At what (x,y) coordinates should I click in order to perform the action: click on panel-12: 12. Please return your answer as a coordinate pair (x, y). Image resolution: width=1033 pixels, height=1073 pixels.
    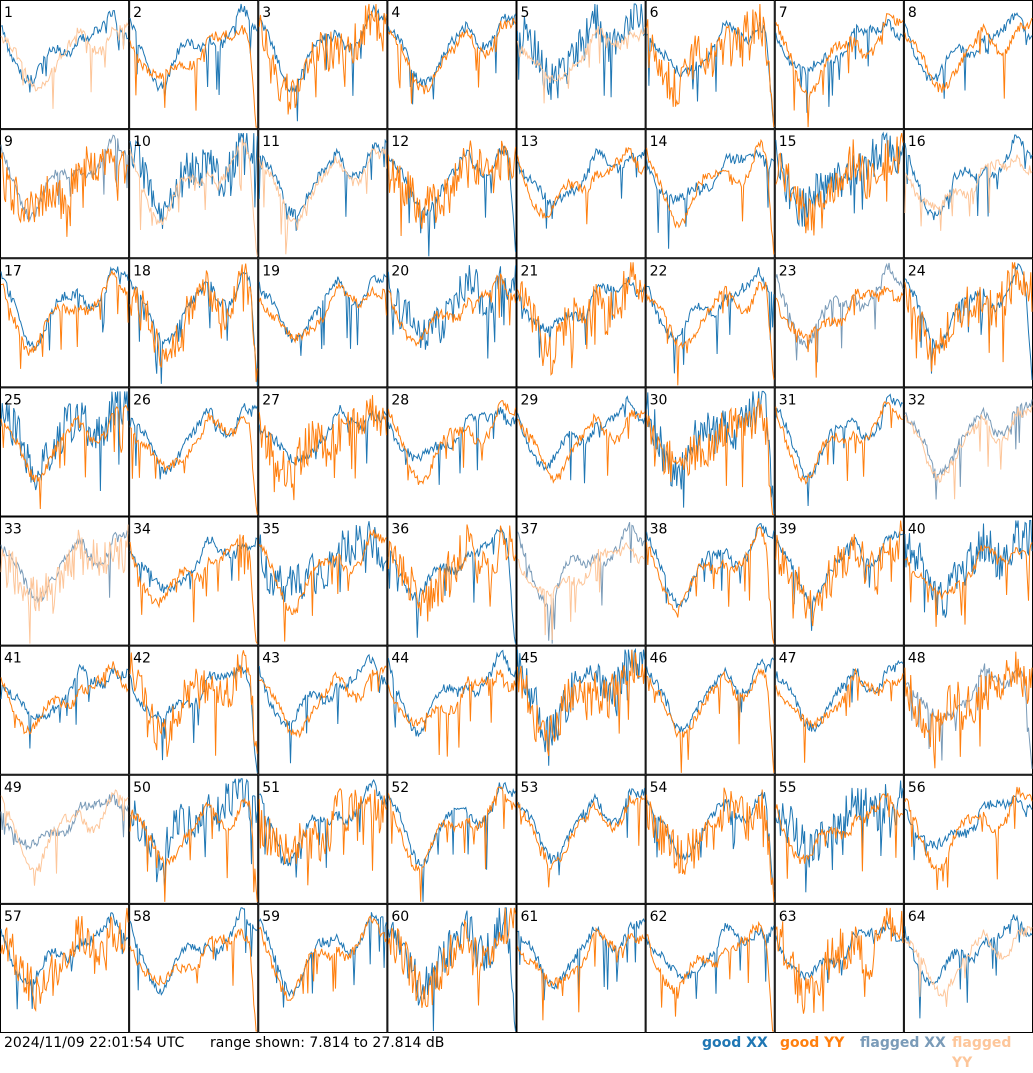
    Looking at the image, I should click on (452, 194).